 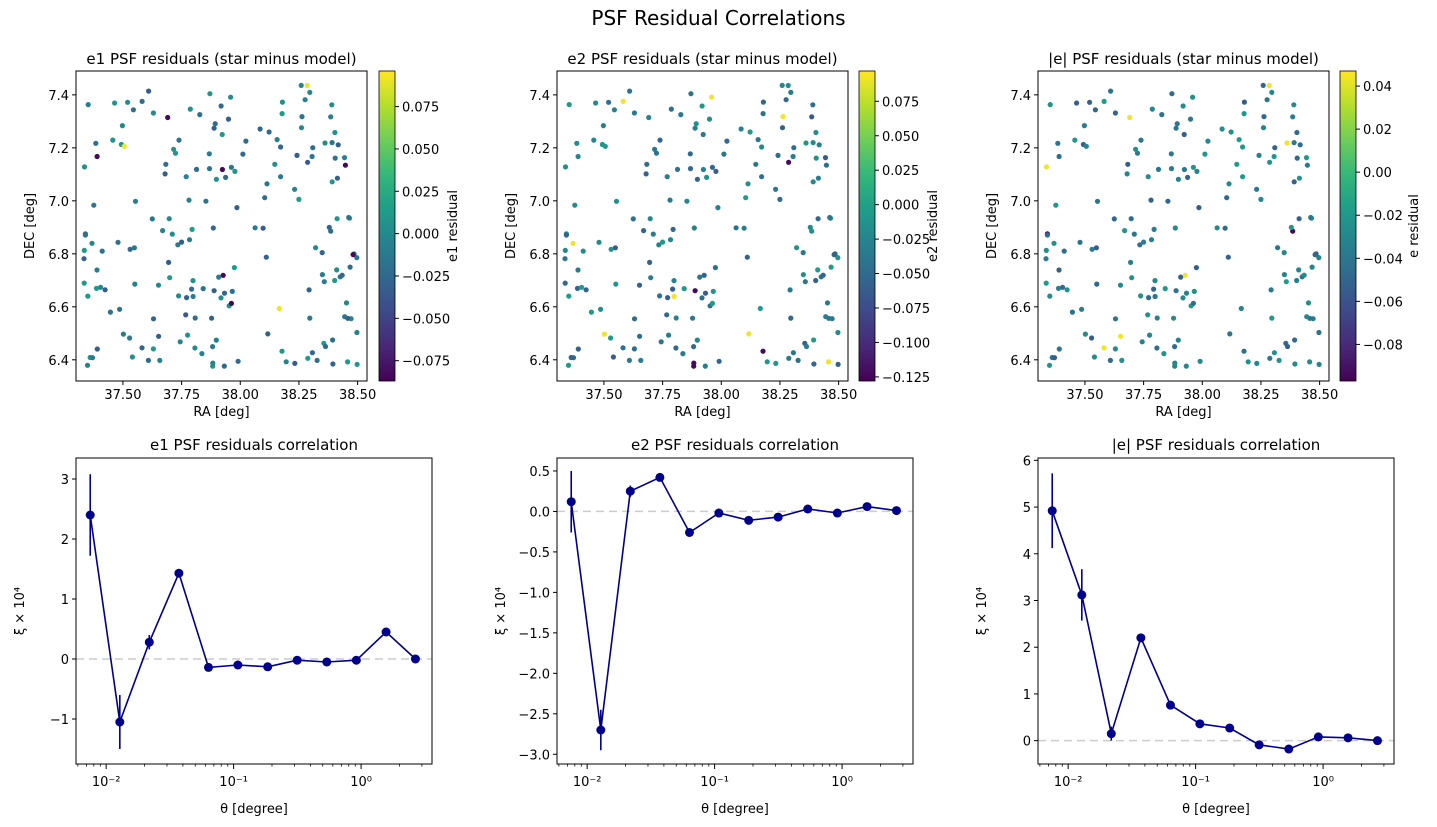 What do you see at coordinates (181, 395) in the screenshot?
I see `x-tick-label: 37.75` at bounding box center [181, 395].